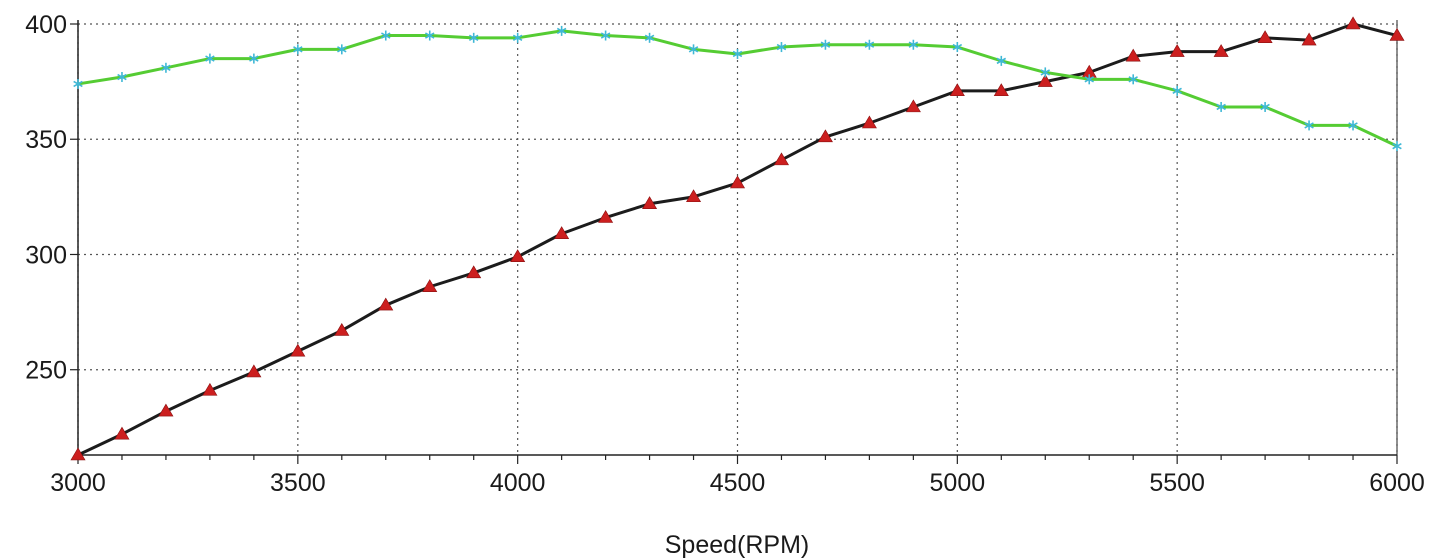 This screenshot has width=1436, height=559. What do you see at coordinates (958, 483) in the screenshot?
I see `x-tick-label: 5000` at bounding box center [958, 483].